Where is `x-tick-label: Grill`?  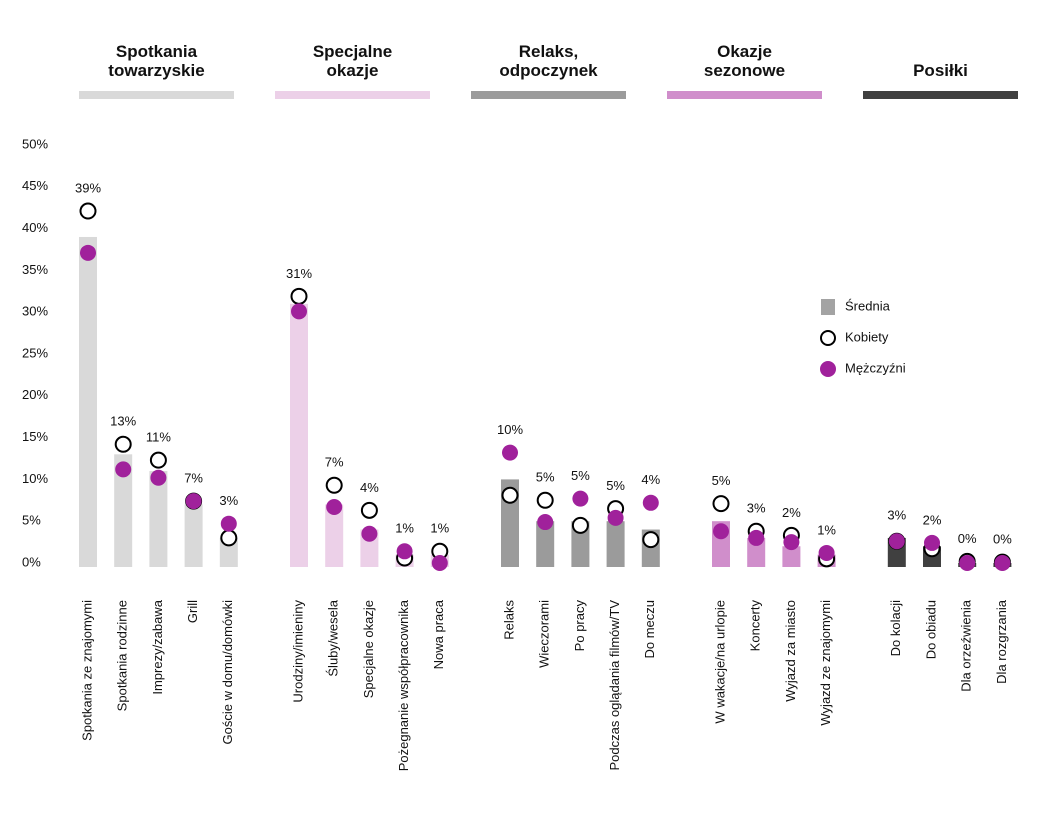
x-tick-label: Grill is located at coordinates (192, 611).